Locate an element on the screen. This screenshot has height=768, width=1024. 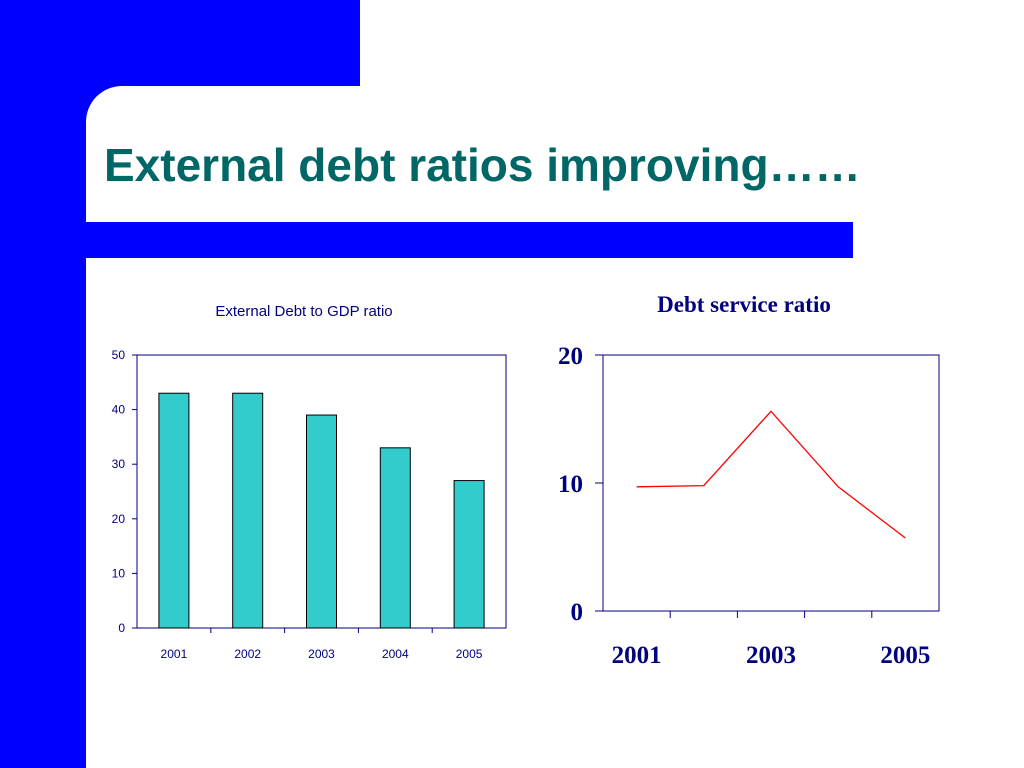
line-y-tick-label: 20 is located at coordinates (570, 356).